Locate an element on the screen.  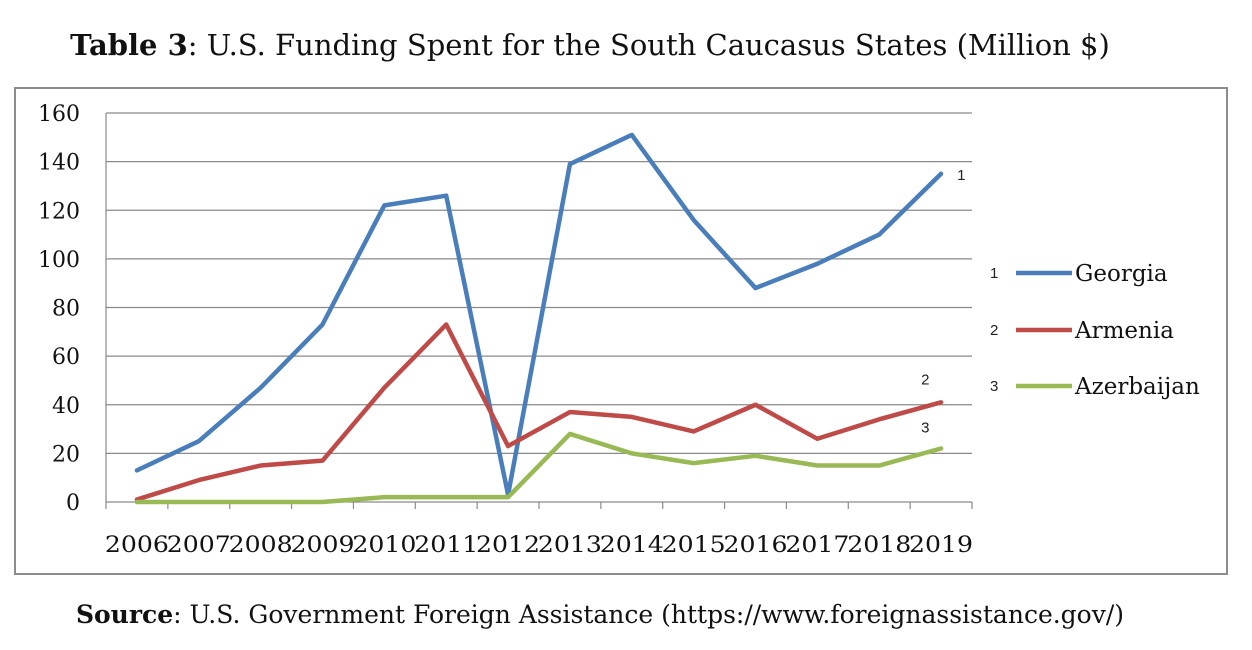
y-tick-label: 120 is located at coordinates (59, 211).